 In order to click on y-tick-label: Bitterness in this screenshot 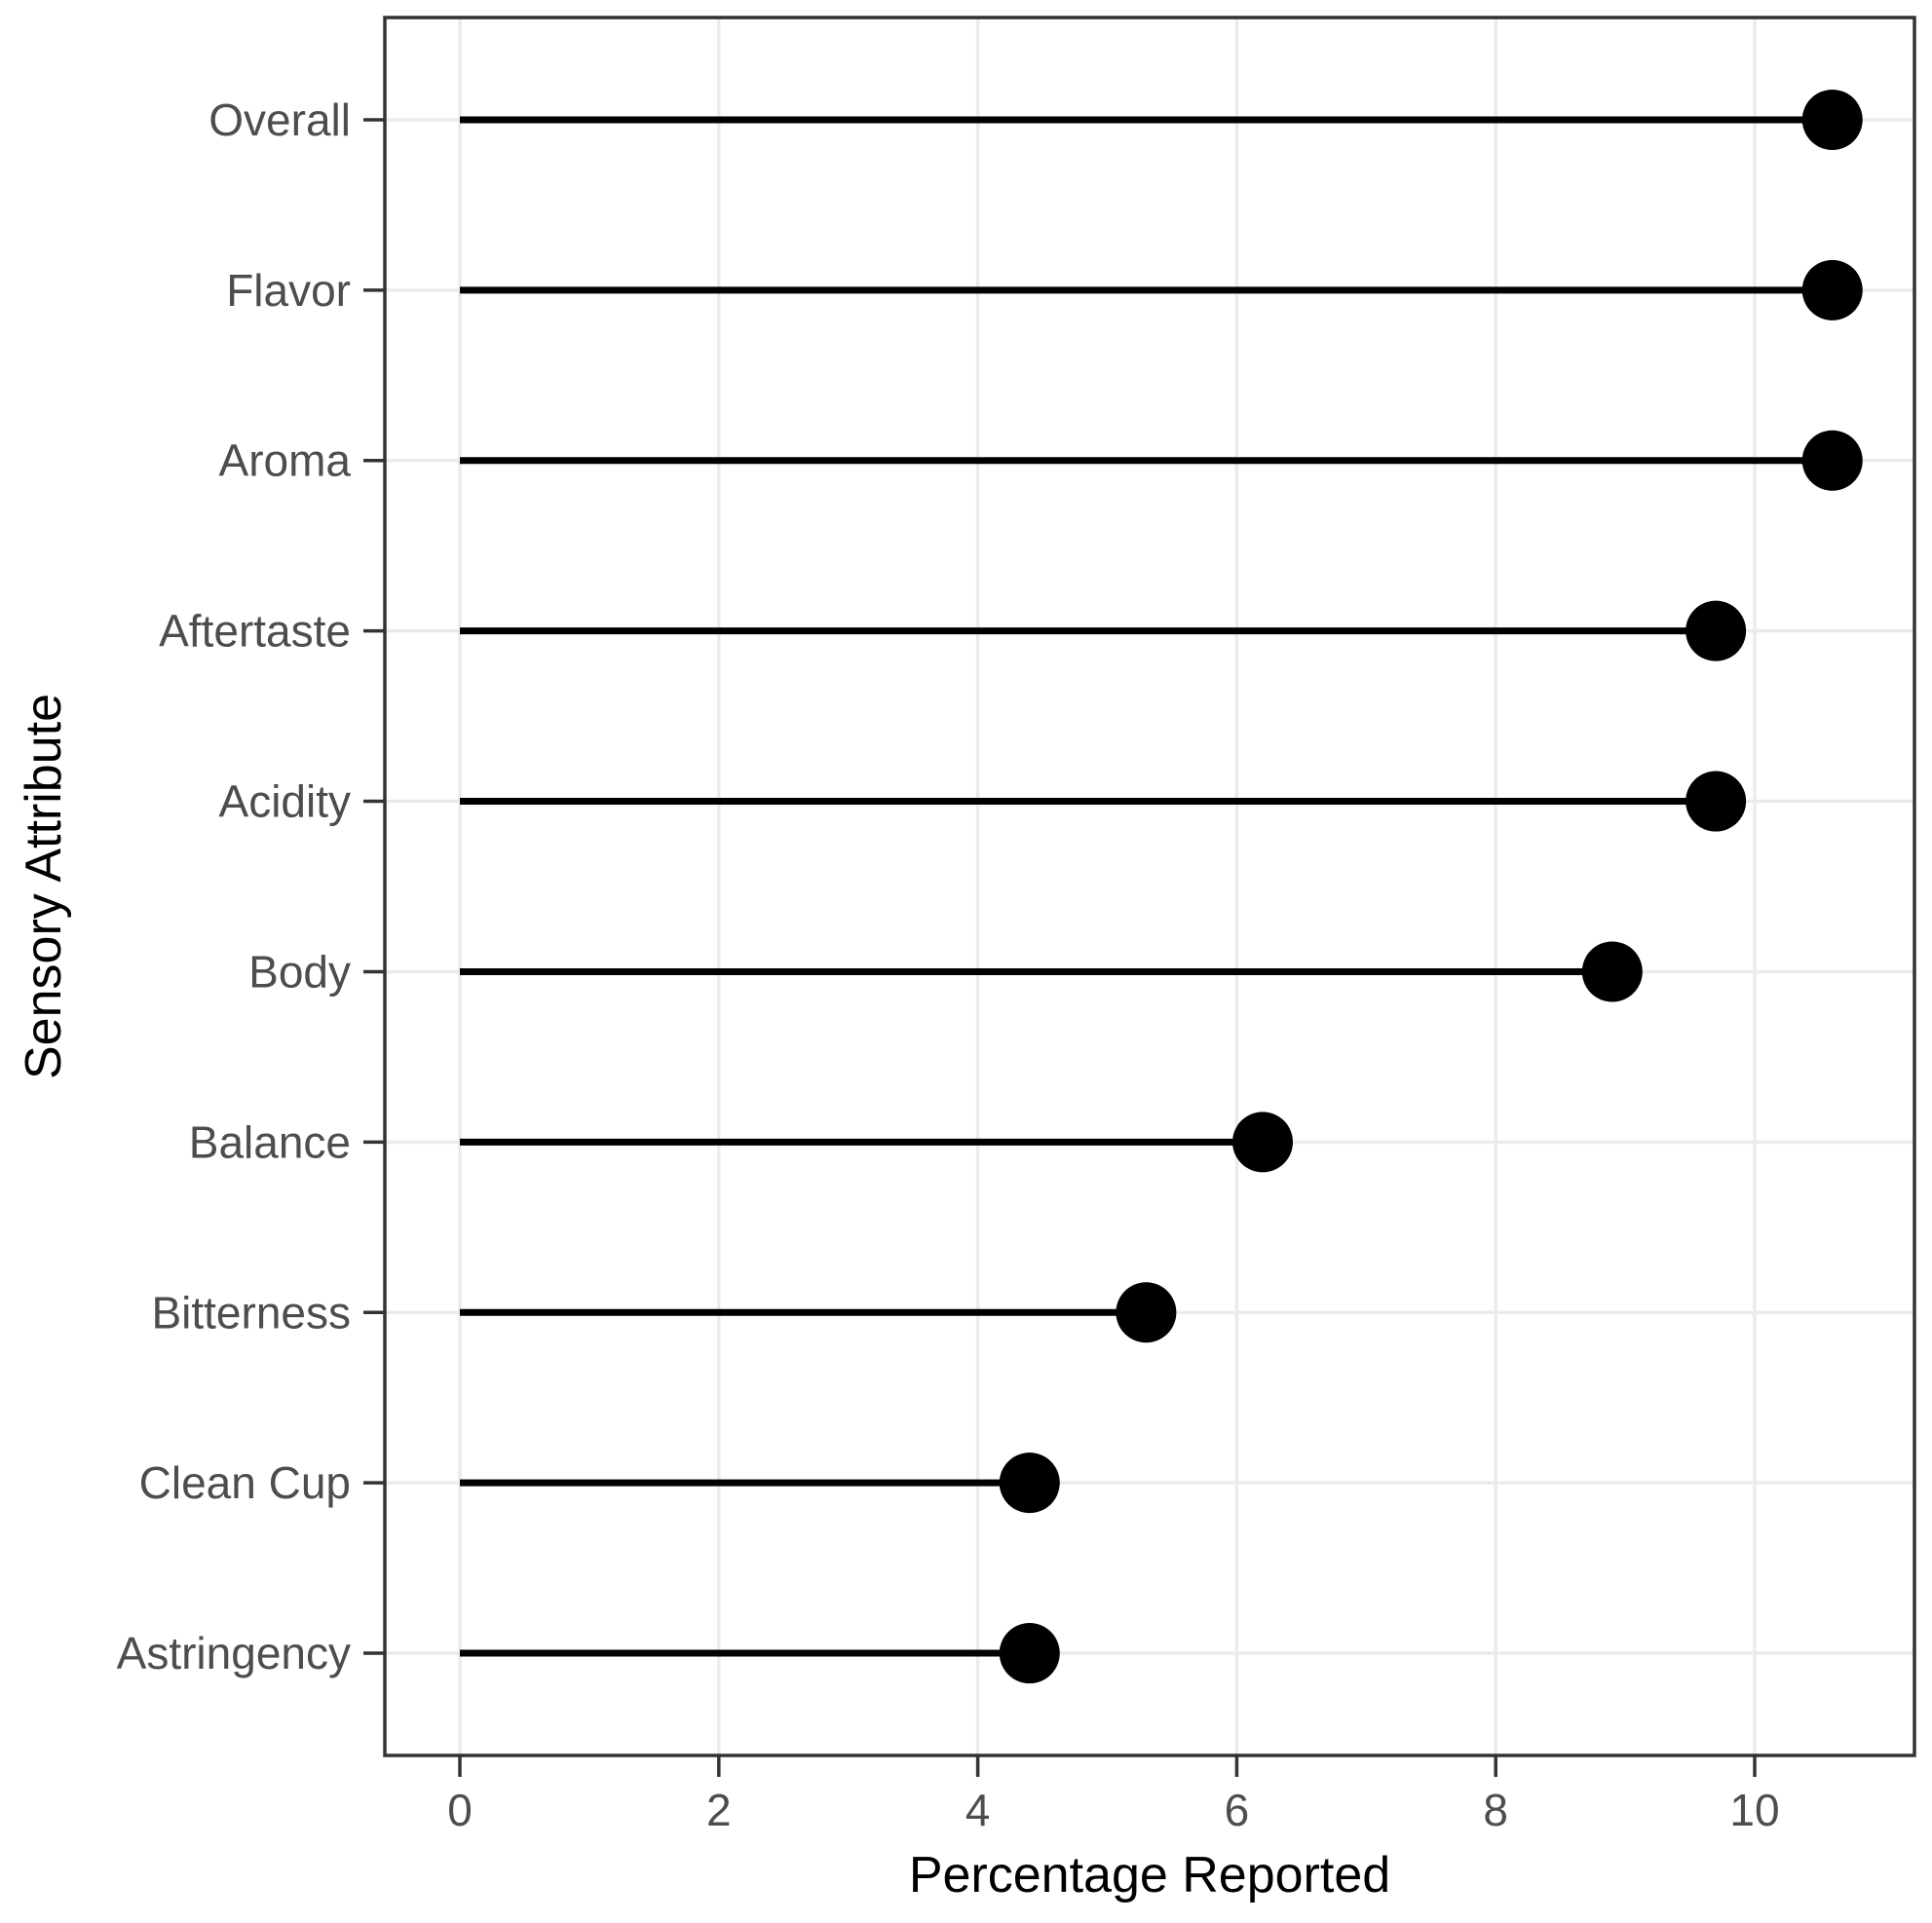, I will do `click(251, 1312)`.